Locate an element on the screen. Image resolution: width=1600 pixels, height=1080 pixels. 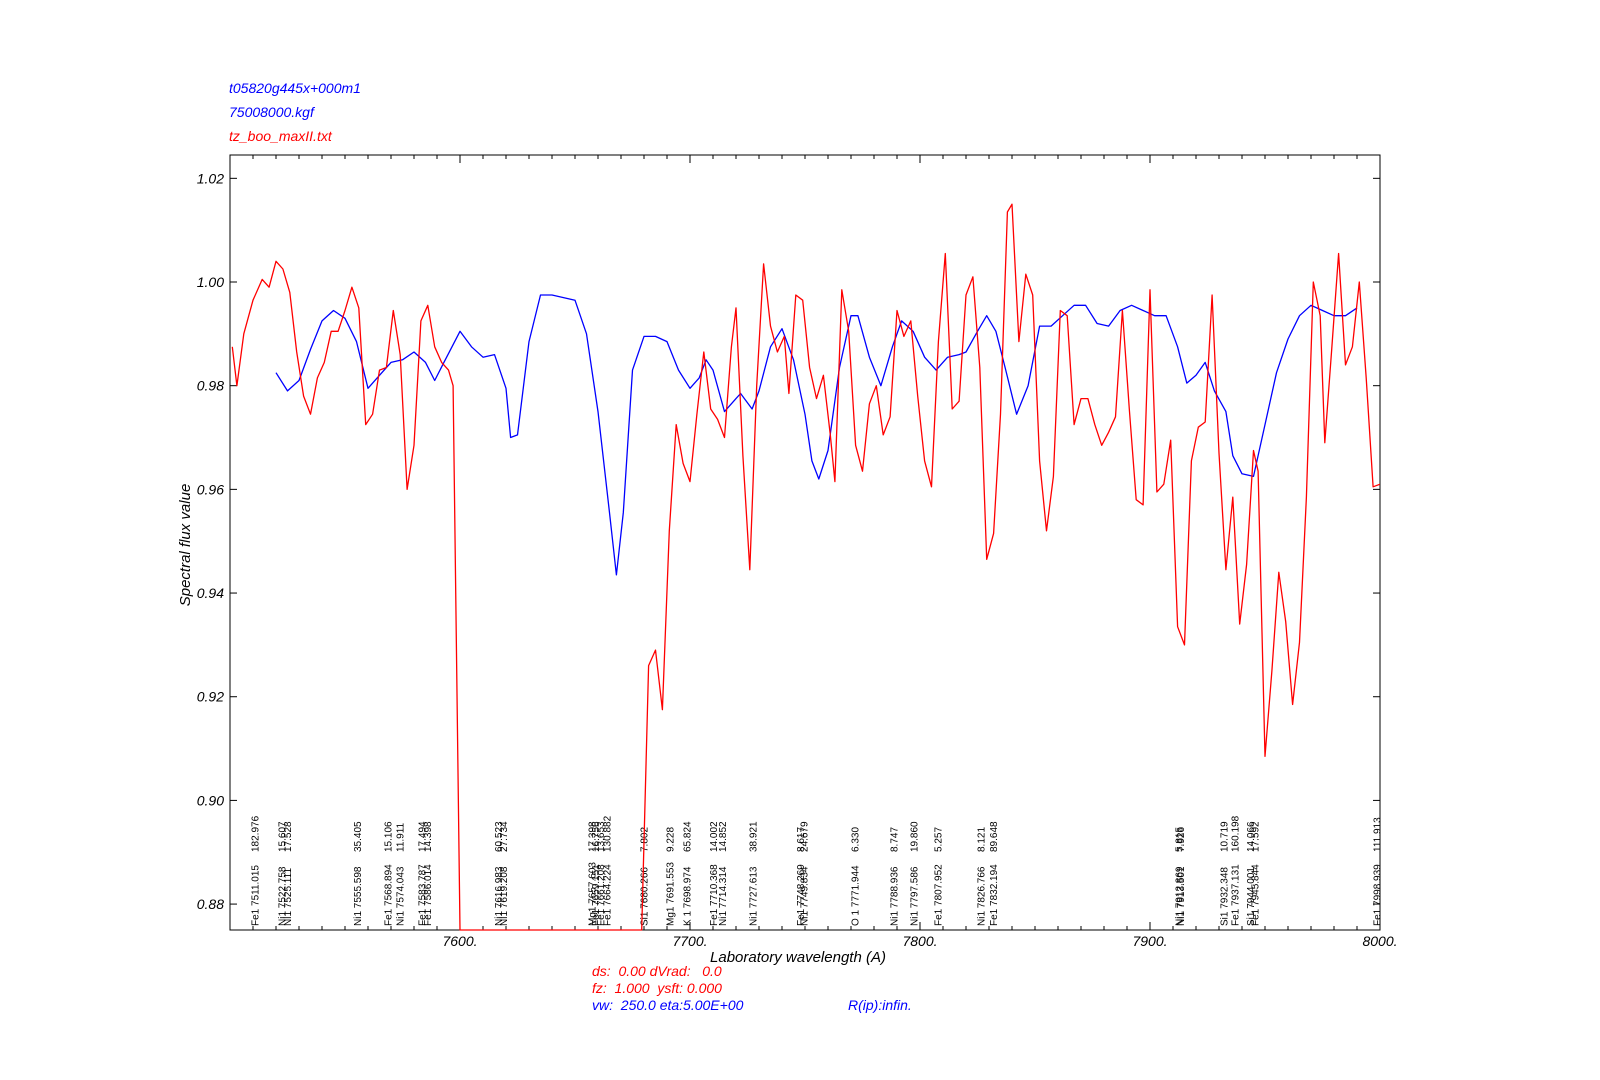
y-tick-label: 1.00 is located at coordinates (210, 282).